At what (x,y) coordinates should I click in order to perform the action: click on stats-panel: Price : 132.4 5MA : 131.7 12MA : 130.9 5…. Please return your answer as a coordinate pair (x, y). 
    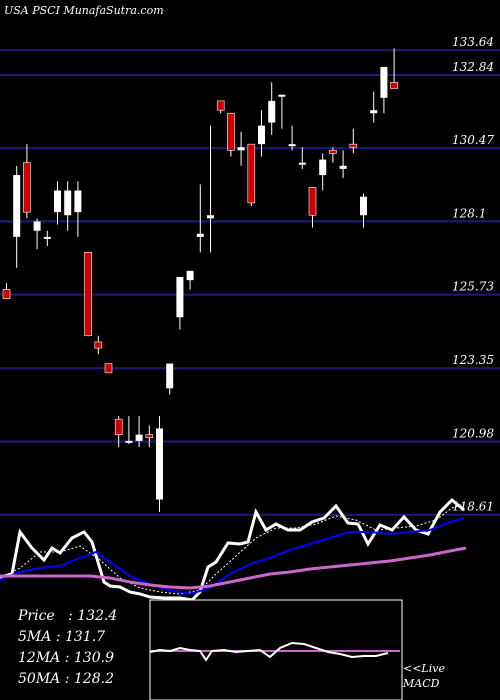
    Looking at the image, I should click on (67, 648).